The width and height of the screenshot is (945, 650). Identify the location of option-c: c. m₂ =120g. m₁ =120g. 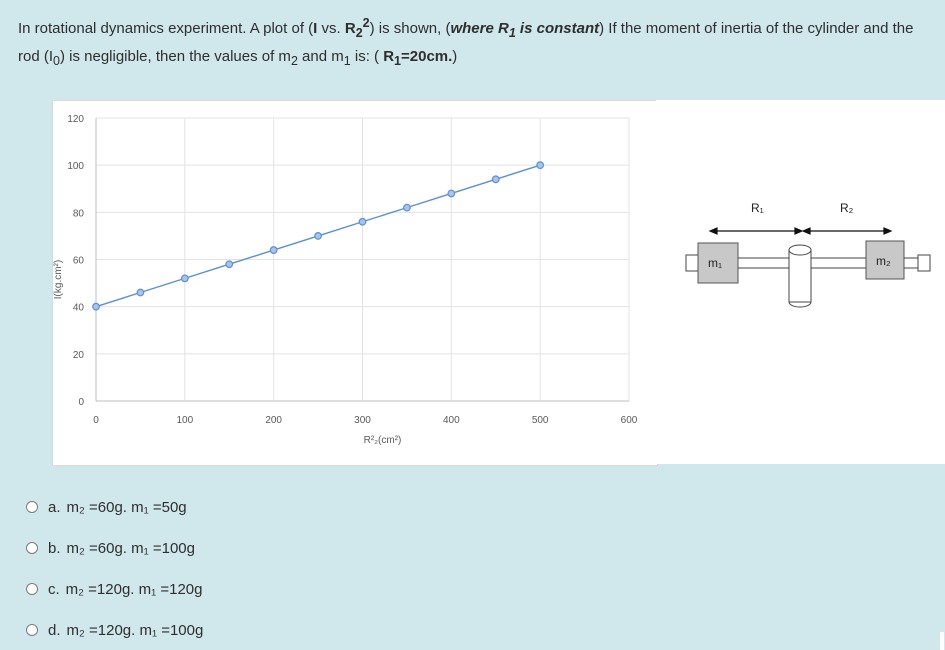
(186, 589).